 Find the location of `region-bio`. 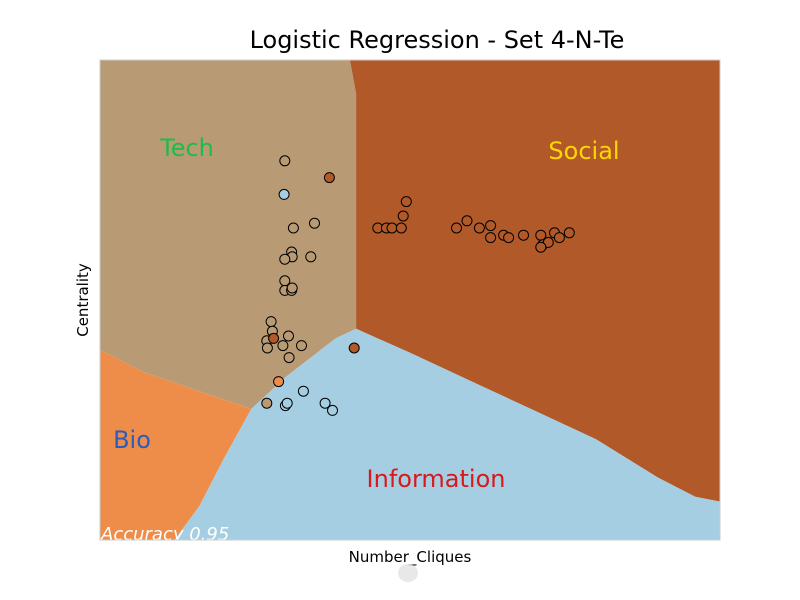

region-bio is located at coordinates (176, 444).